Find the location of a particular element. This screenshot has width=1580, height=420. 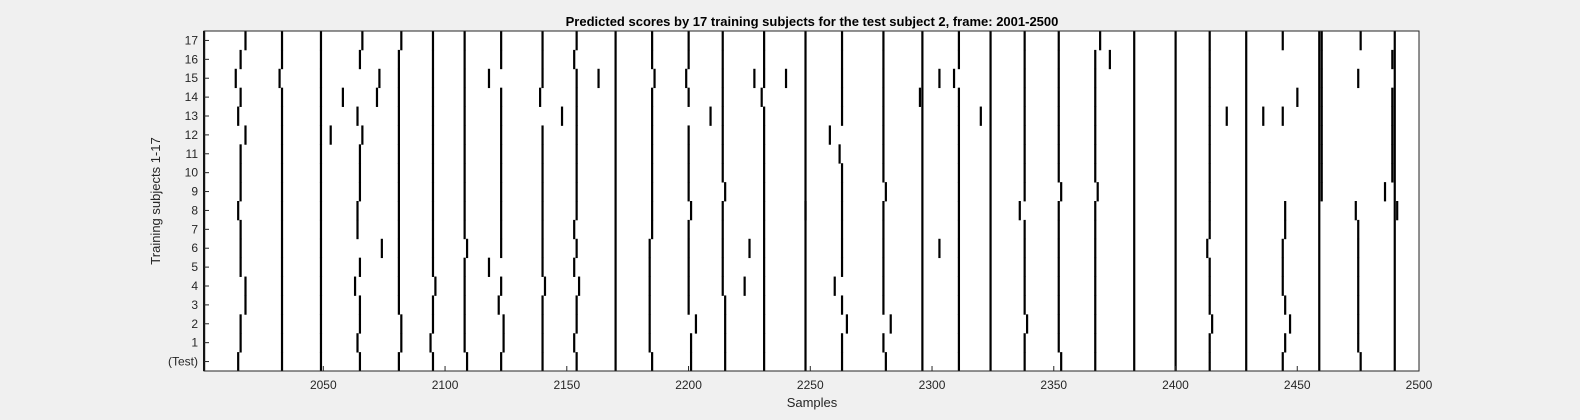

x-tick-label: 2400 is located at coordinates (1175, 385).